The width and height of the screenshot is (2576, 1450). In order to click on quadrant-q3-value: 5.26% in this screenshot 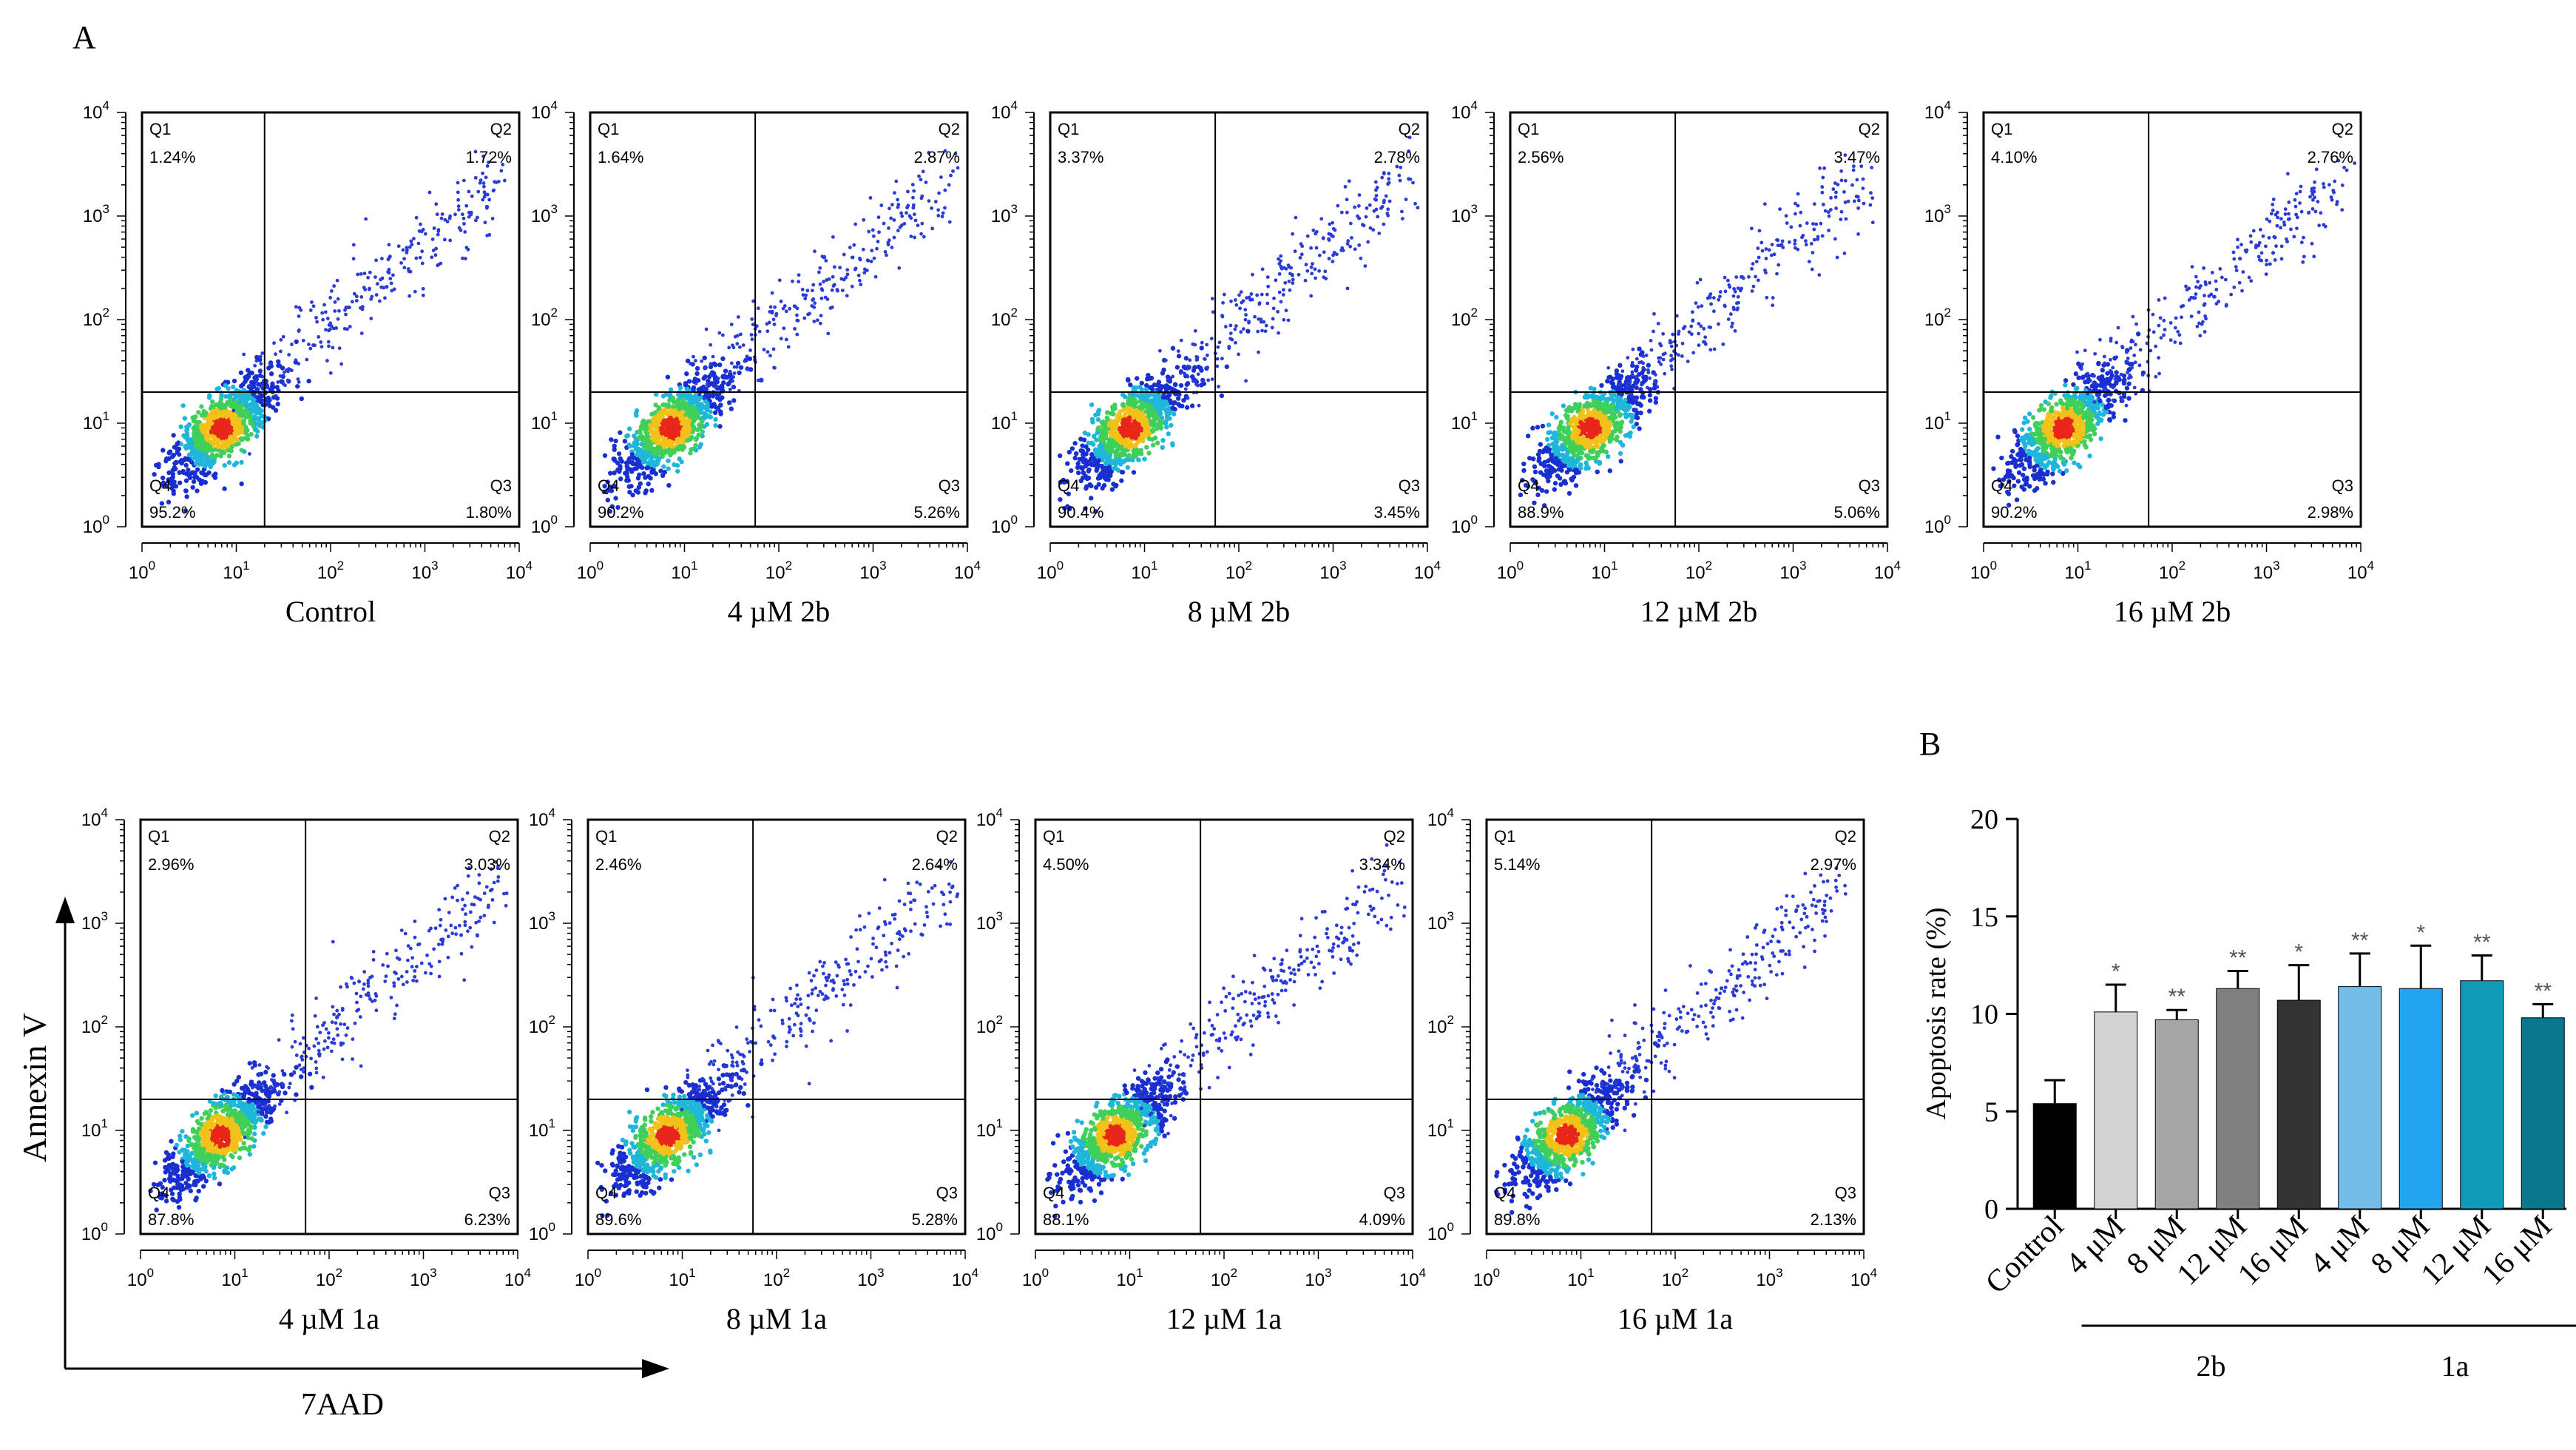, I will do `click(937, 512)`.